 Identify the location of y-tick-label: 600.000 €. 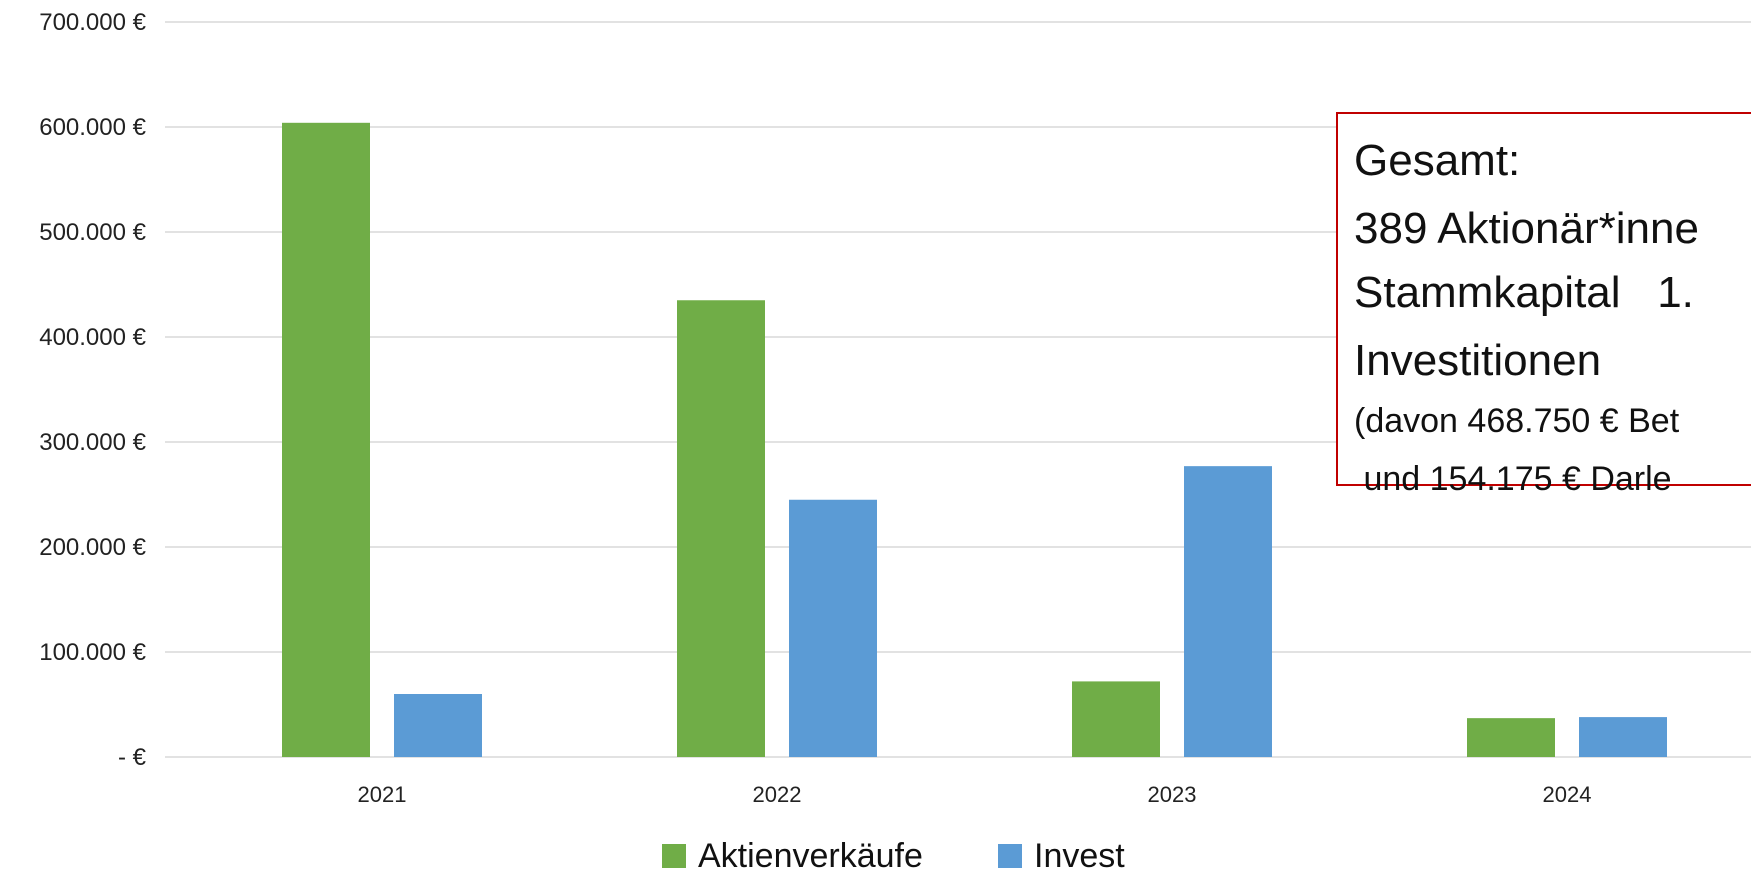
(92, 127).